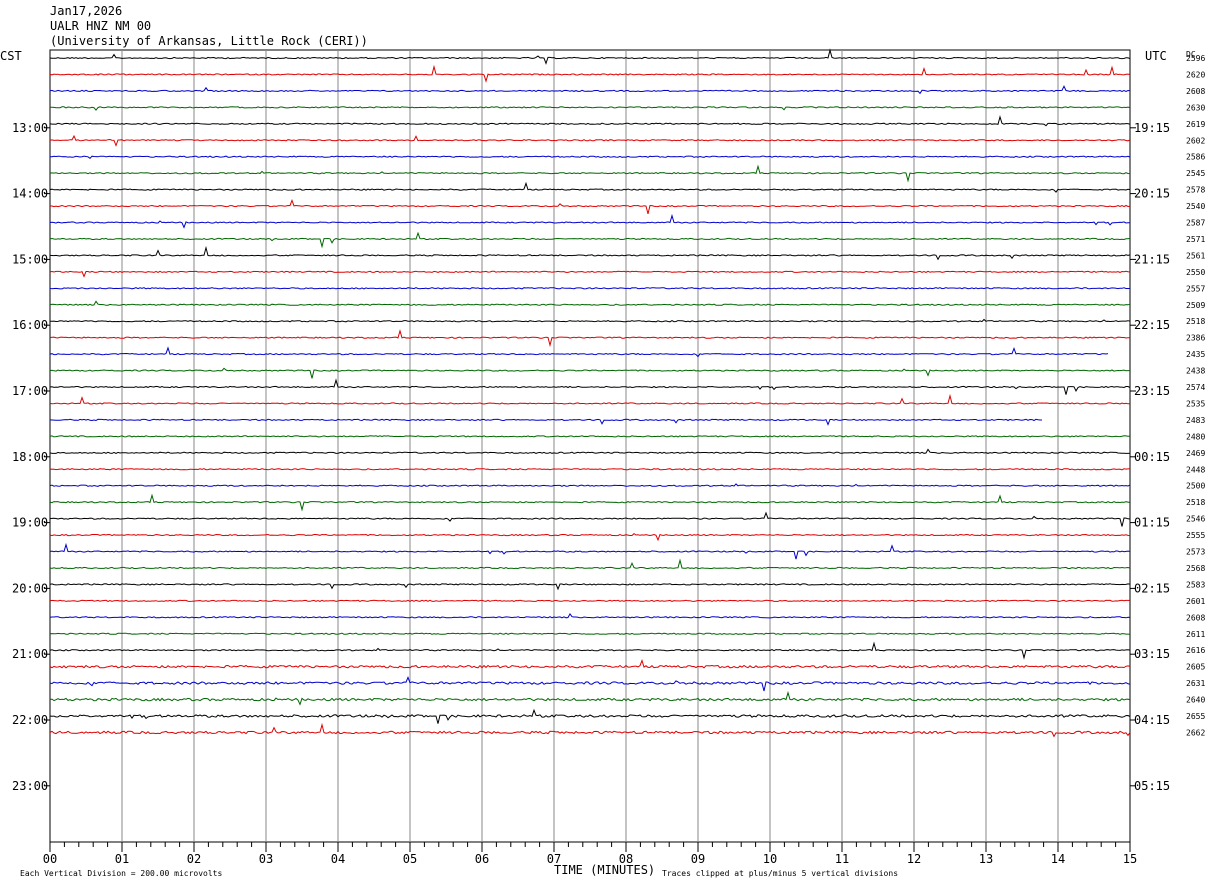 Image resolution: width=1210 pixels, height=886 pixels. I want to click on hour-label-right: 19:15, so click(1152, 128).